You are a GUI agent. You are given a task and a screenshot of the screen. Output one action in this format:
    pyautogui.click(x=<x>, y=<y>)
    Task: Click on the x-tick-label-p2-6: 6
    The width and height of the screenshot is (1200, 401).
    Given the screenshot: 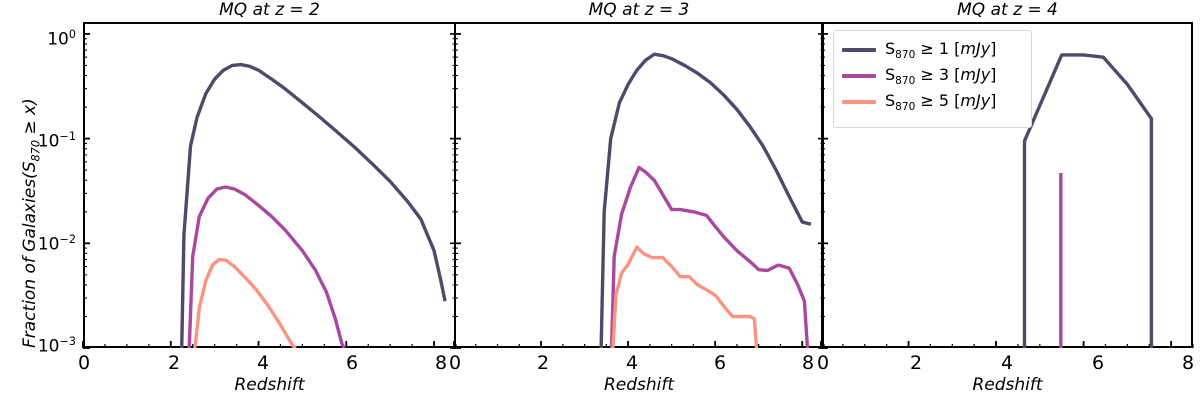 What is the action you would take?
    pyautogui.click(x=720, y=363)
    